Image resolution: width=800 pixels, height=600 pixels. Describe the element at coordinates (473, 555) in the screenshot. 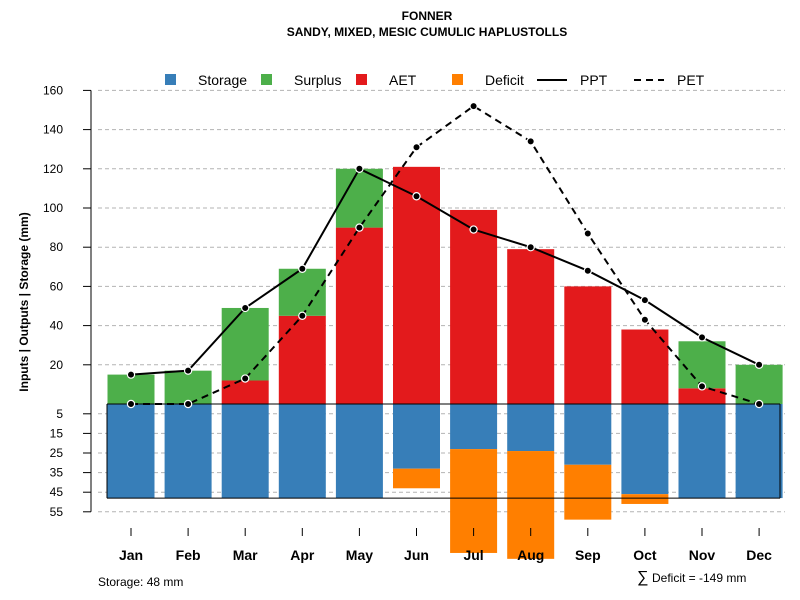

I see `x-tick-label: Jul` at that location.